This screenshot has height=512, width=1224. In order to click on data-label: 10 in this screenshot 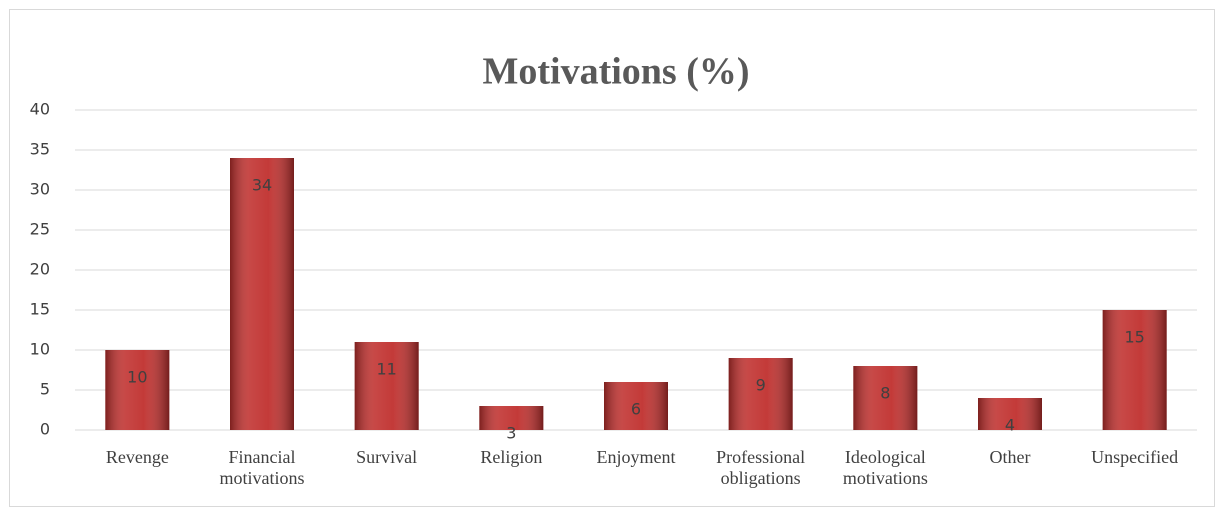, I will do `click(137, 377)`.